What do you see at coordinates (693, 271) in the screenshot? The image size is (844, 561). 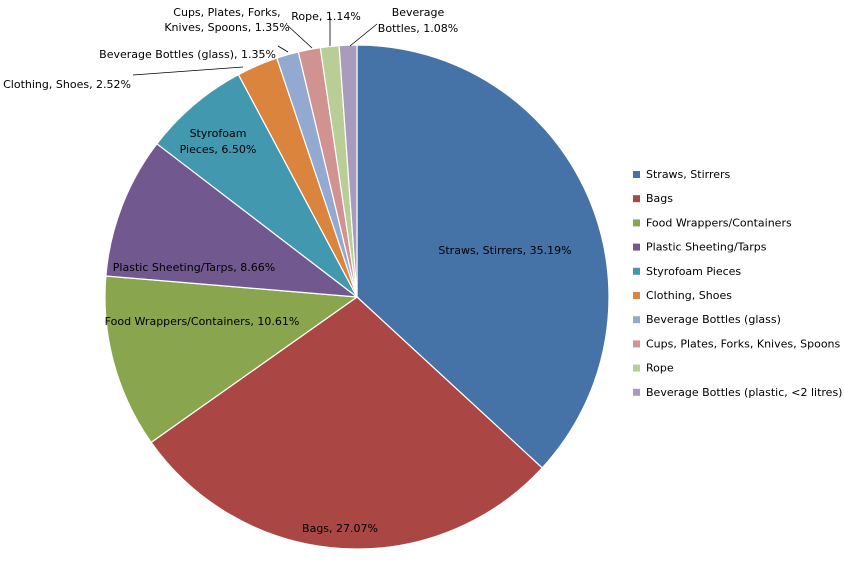 I see `legend-label-5: Styrofoam Pieces` at bounding box center [693, 271].